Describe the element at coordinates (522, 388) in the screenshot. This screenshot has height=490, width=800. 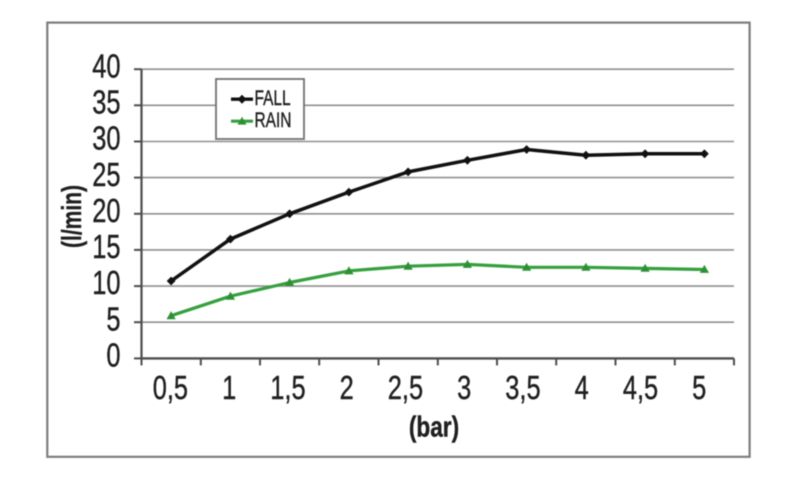
I see `svg-text: 3,5` at that location.